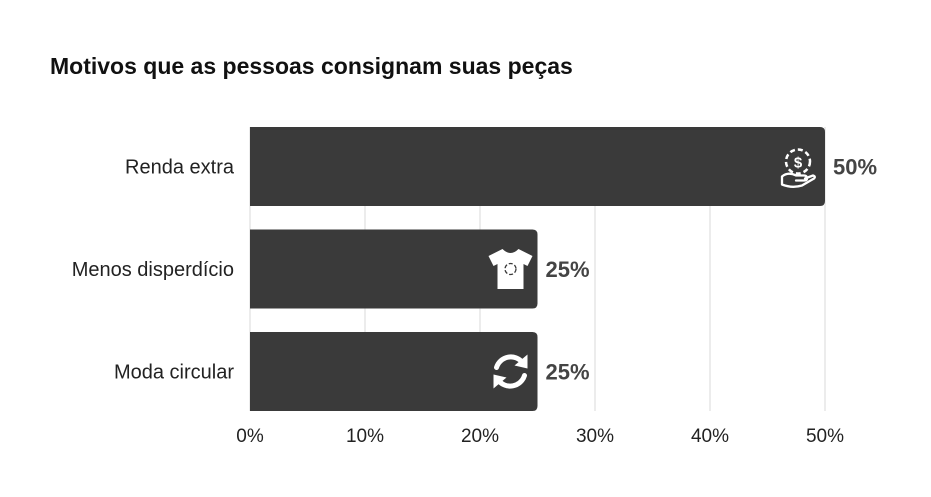 This screenshot has width=931, height=497. Describe the element at coordinates (174, 373) in the screenshot. I see `category-label-2: Moda circular` at that location.